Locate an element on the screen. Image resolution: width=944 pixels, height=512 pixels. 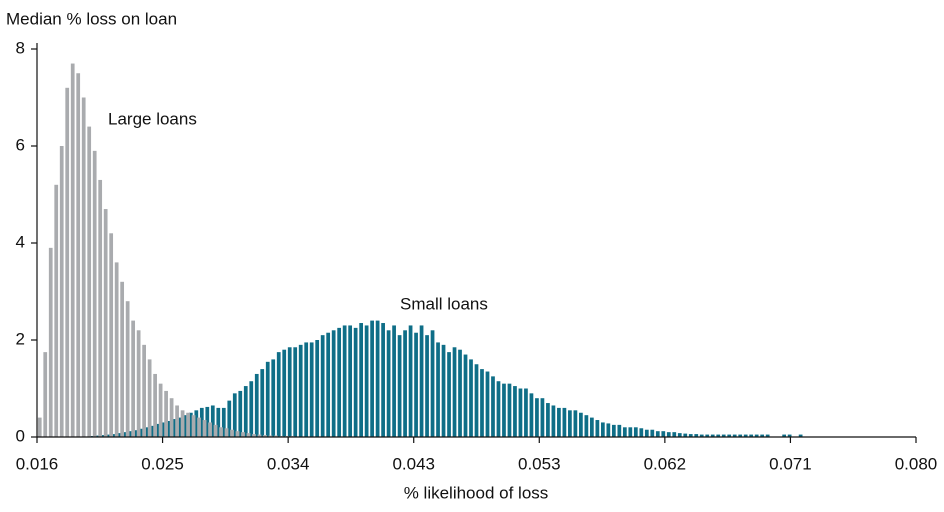
y-tick-label: 0 is located at coordinates (20, 435).